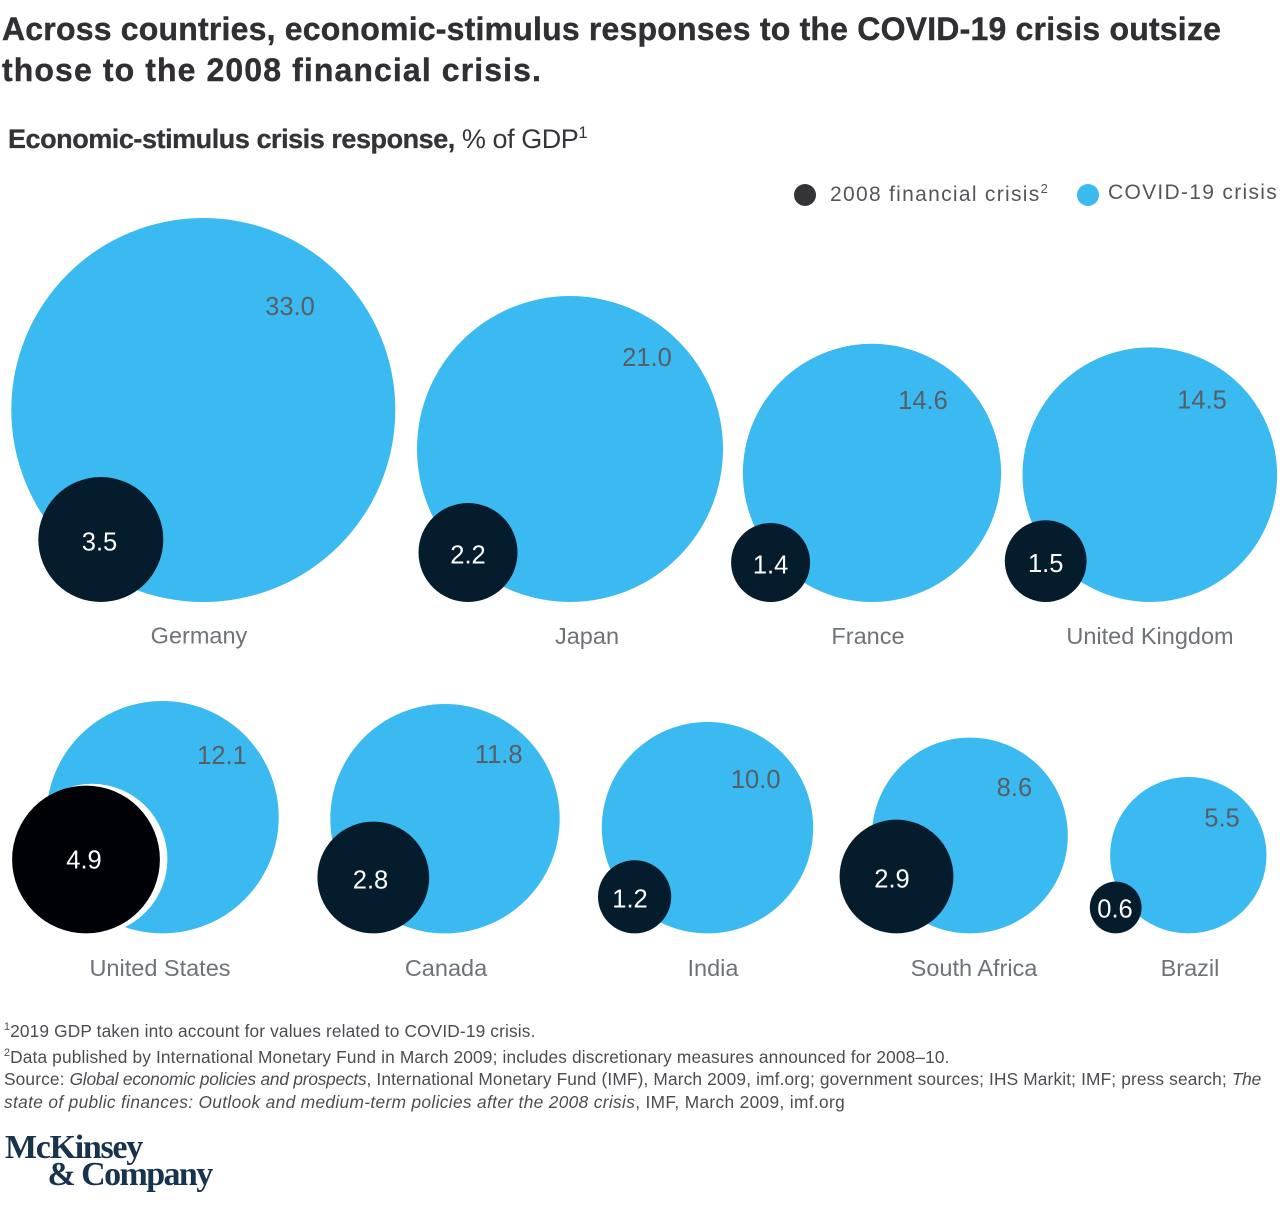 The image size is (1280, 1211). I want to click on svg-text: Germany, so click(199, 636).